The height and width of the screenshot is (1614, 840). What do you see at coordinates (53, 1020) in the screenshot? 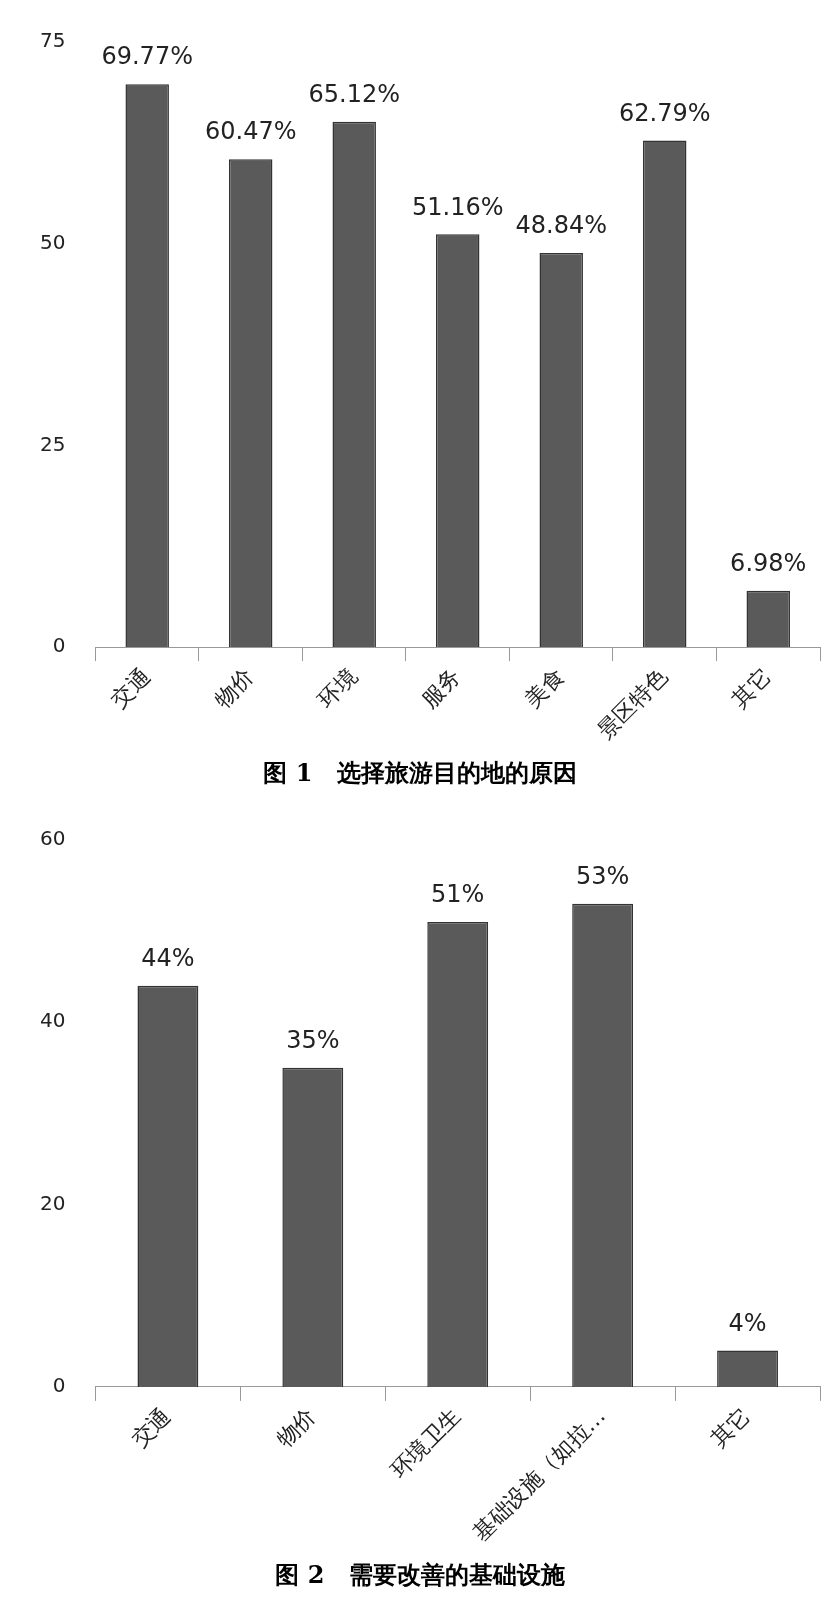
I see `y-tick-label: 40` at bounding box center [53, 1020].